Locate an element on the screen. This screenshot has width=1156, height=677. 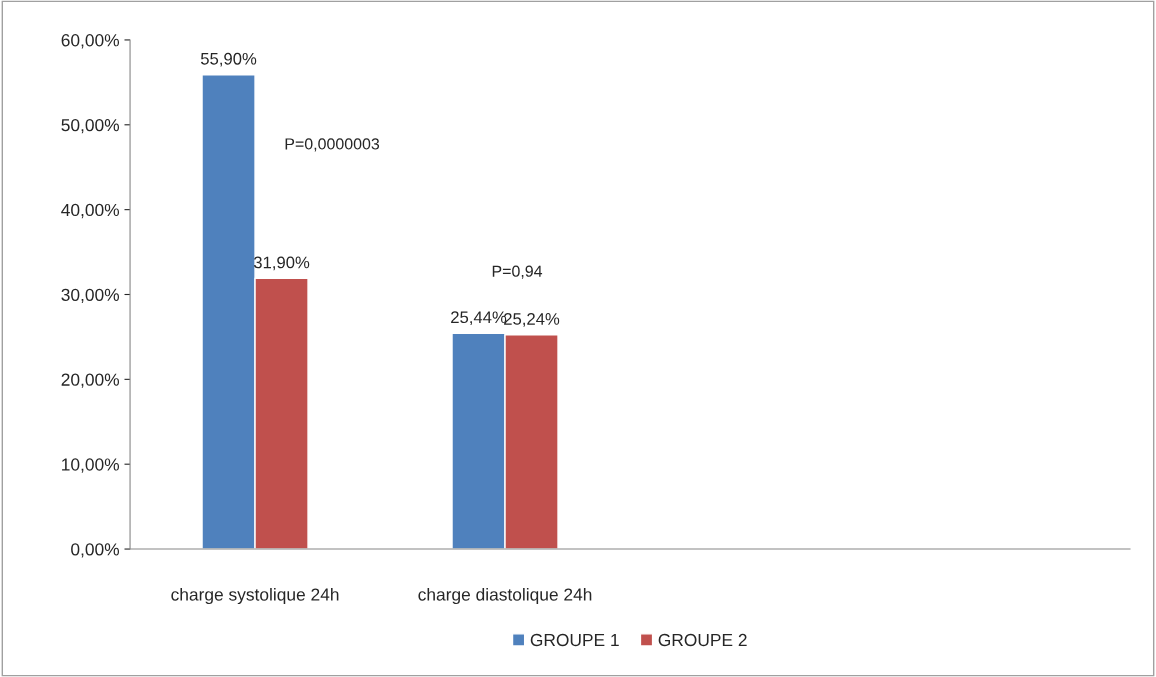
legend-label: GROUPE 1 is located at coordinates (574, 640).